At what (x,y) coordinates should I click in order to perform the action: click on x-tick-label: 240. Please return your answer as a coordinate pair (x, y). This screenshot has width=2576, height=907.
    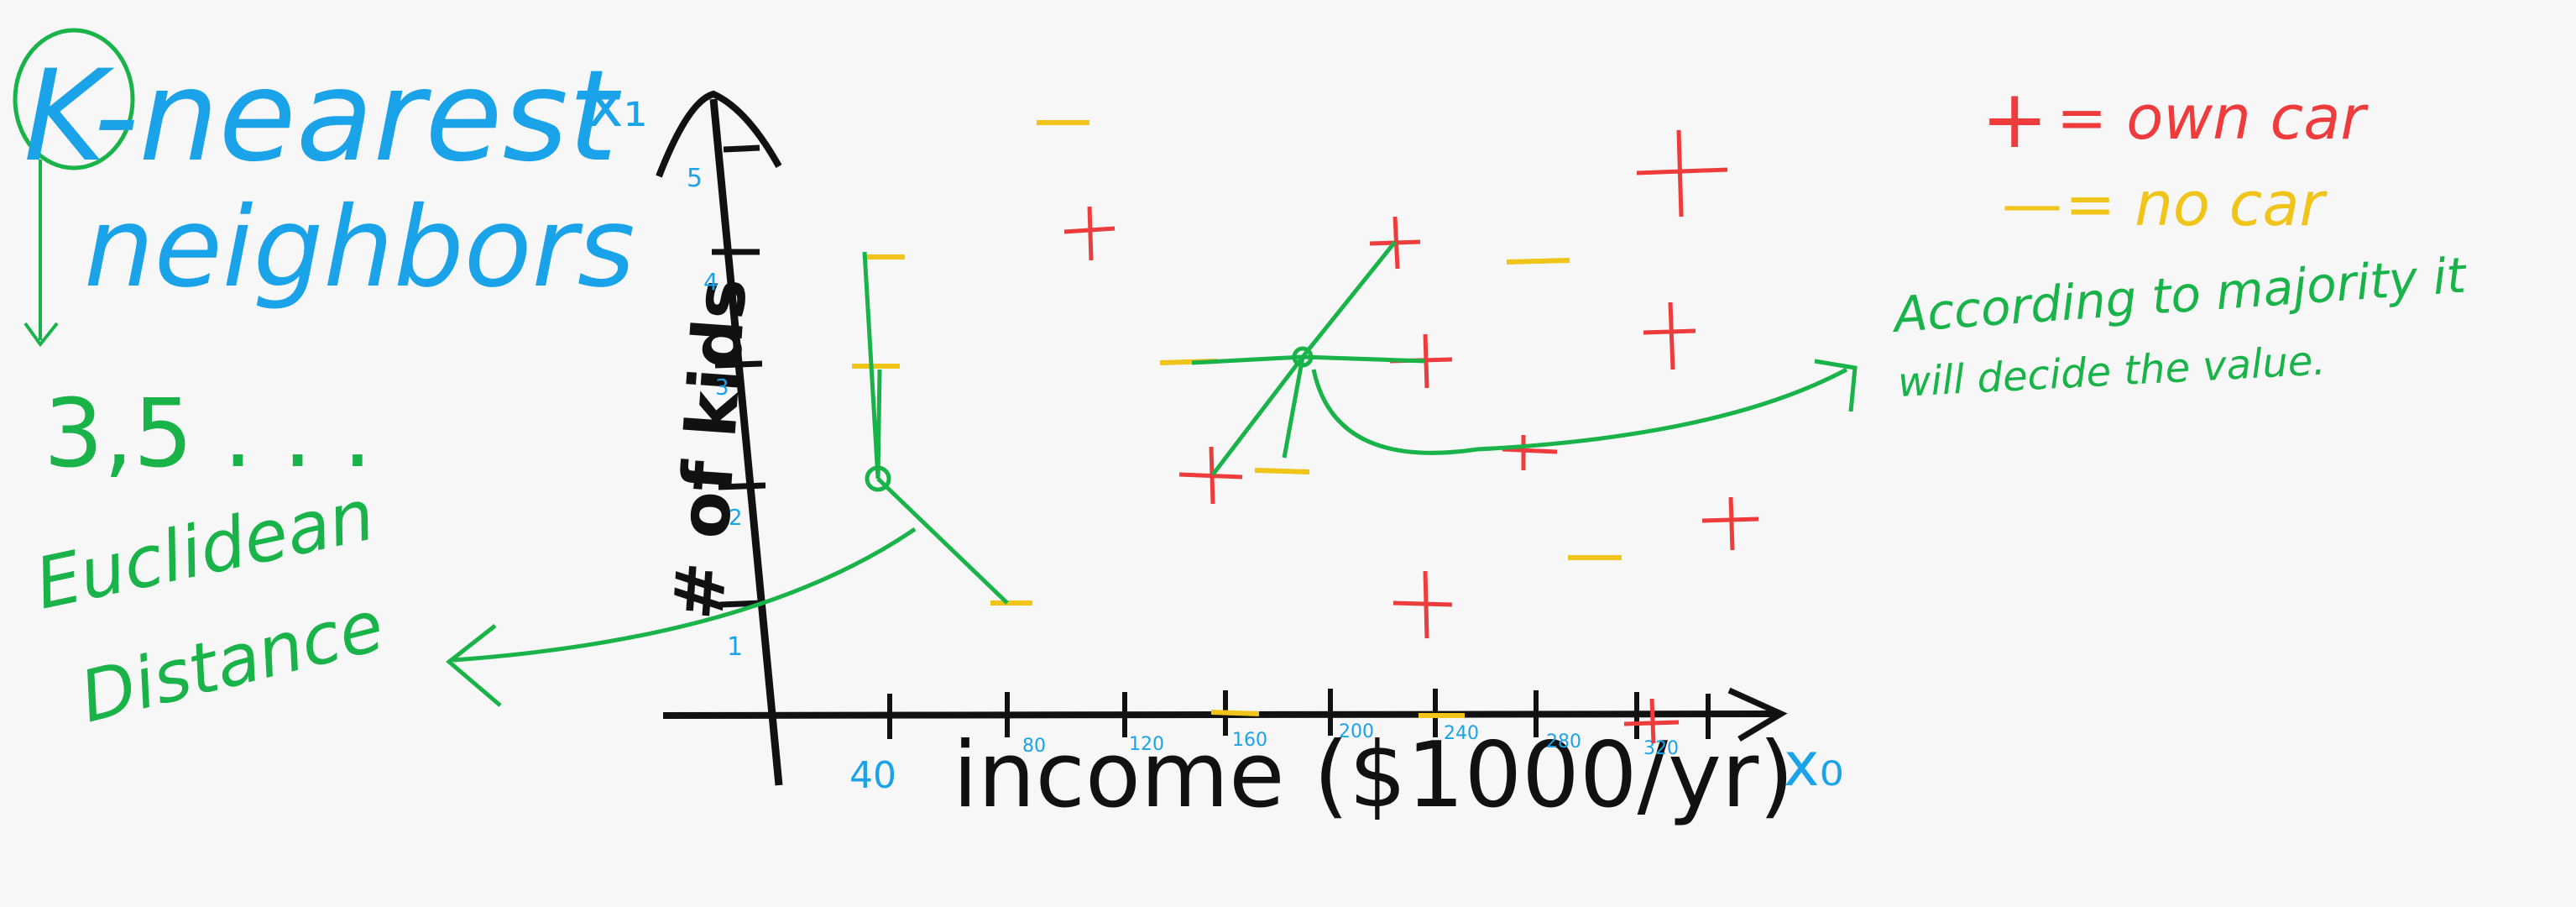
    Looking at the image, I should click on (1461, 733).